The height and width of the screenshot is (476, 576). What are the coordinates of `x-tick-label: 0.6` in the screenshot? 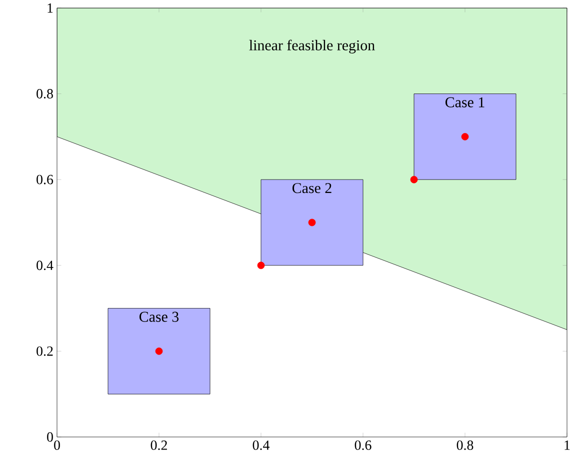 It's located at (363, 445).